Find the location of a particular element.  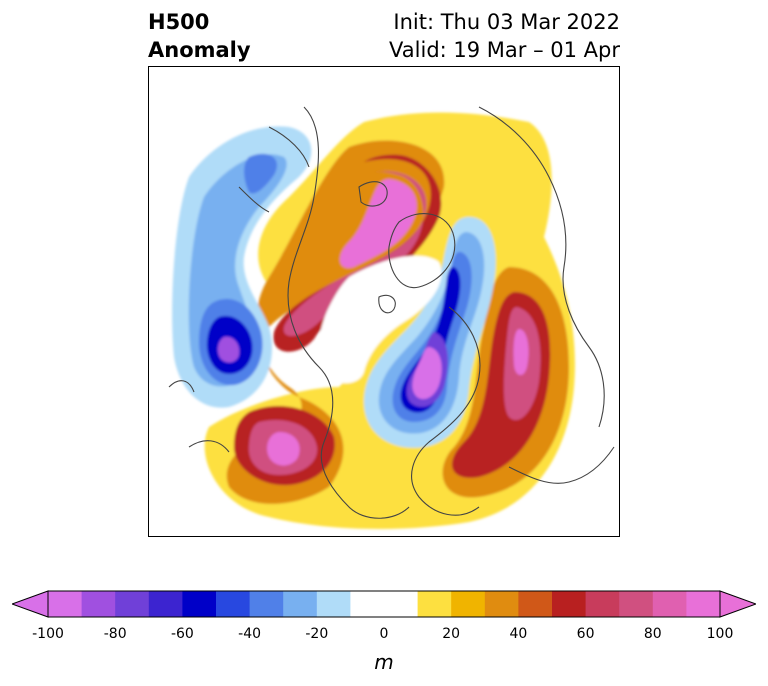

colorbar-unit: m is located at coordinates (384, 662).